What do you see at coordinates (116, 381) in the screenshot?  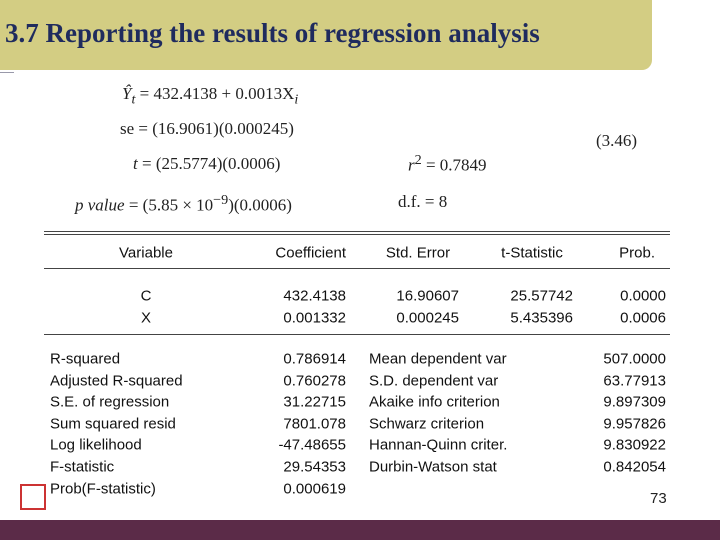 I see `stat-cell: Adjusted R-squared` at bounding box center [116, 381].